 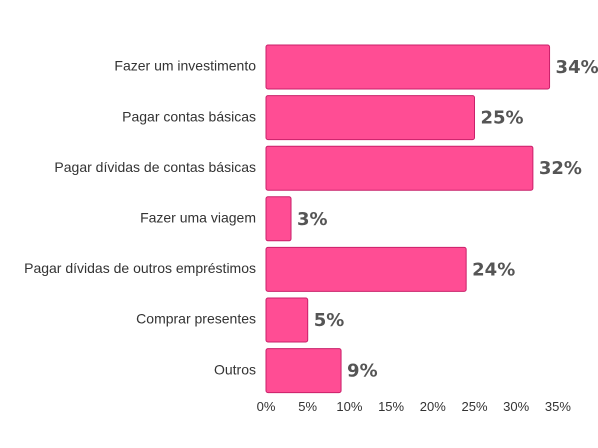 I want to click on category-label: Pagar contas básicas, so click(x=189, y=116).